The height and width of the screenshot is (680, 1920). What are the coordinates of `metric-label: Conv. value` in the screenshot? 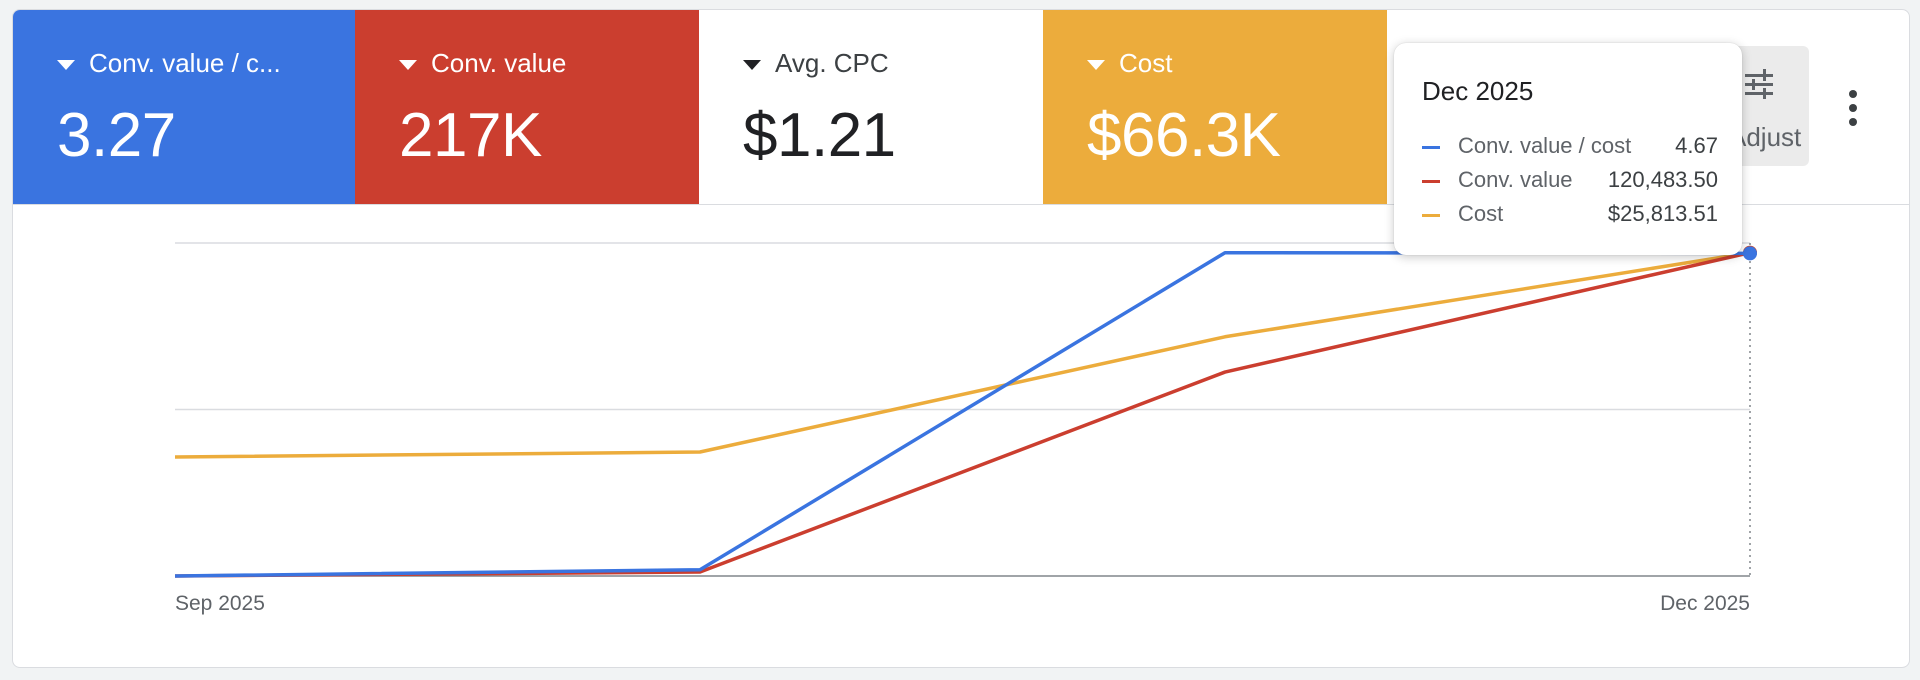 It's located at (499, 63).